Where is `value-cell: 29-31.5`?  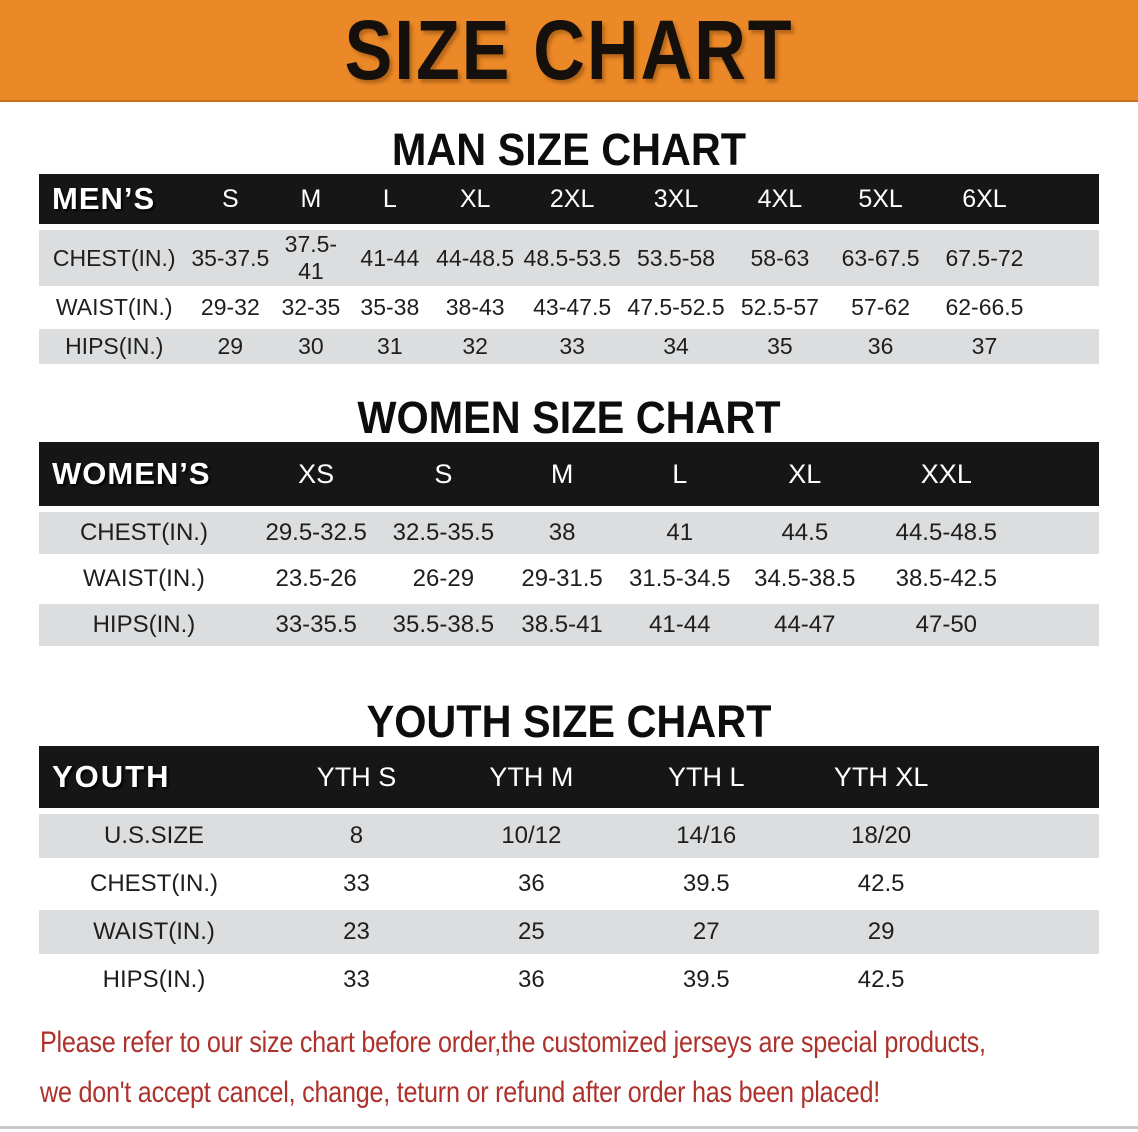 value-cell: 29-31.5 is located at coordinates (562, 581).